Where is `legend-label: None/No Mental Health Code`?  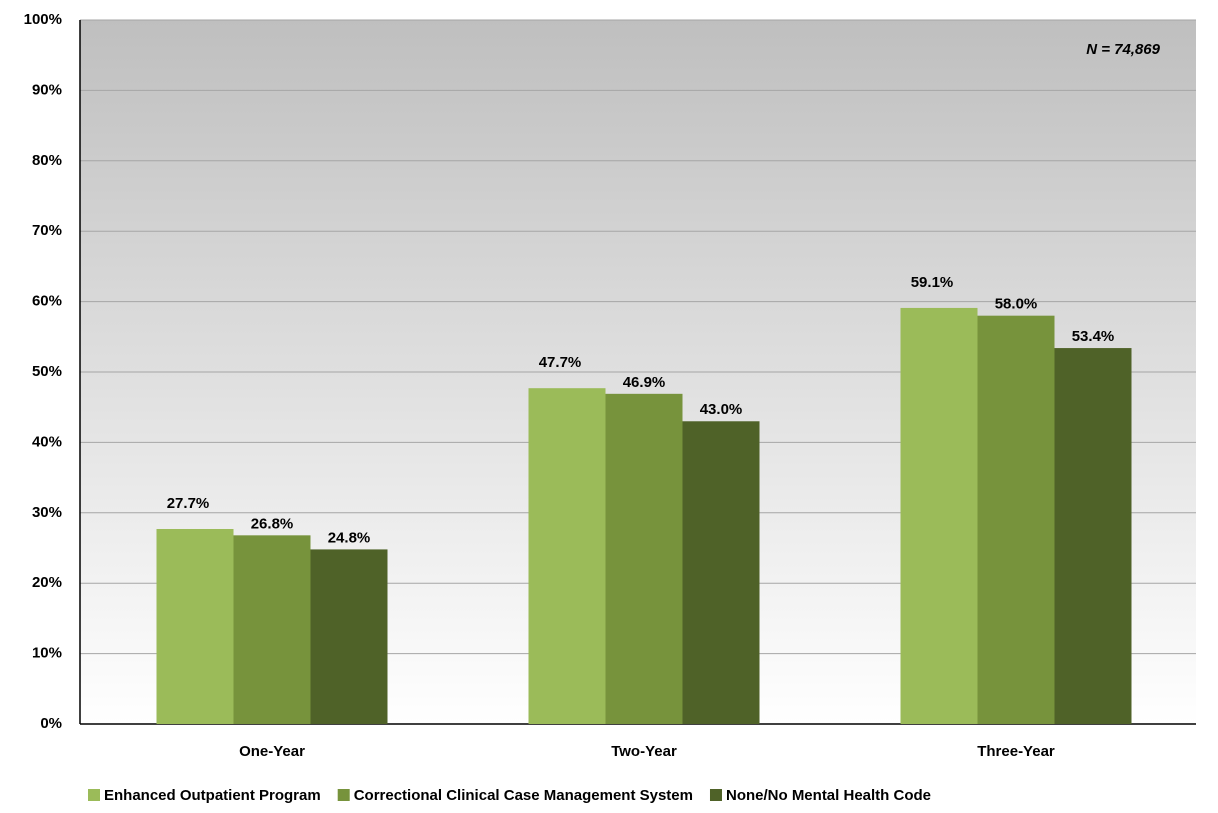
legend-label: None/No Mental Health Code is located at coordinates (828, 795).